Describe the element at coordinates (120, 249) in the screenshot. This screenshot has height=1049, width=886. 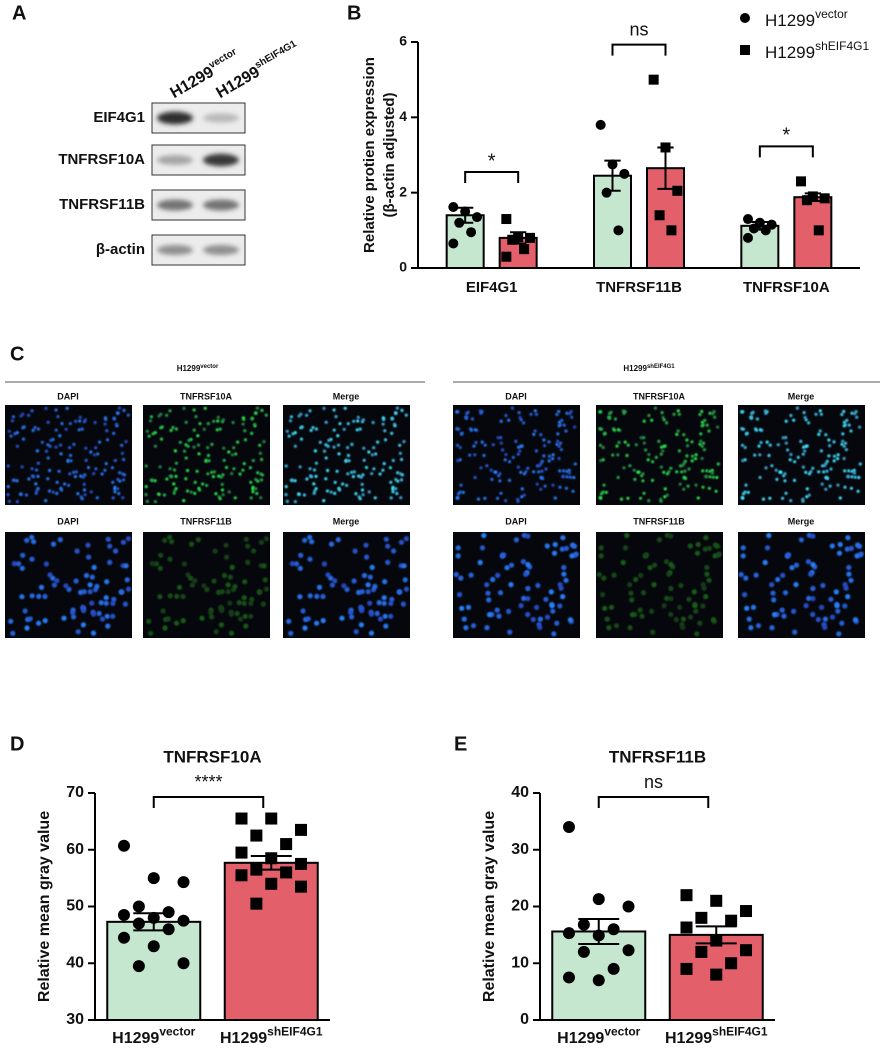
I see `blot-row-label: β-actin` at that location.